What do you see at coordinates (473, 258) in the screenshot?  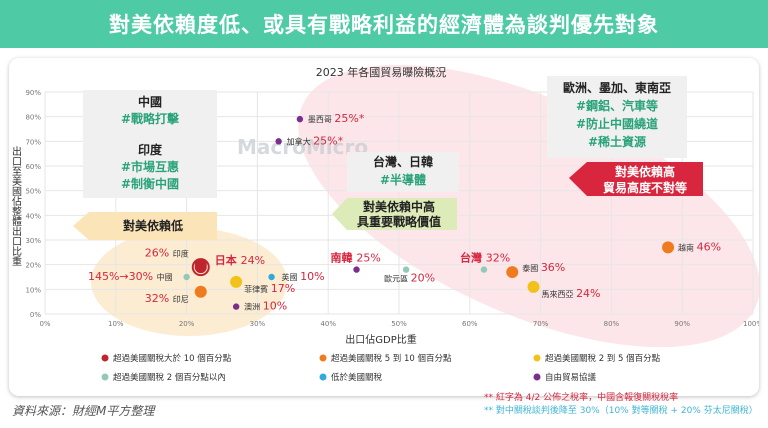 I see `country-name: 台灣` at bounding box center [473, 258].